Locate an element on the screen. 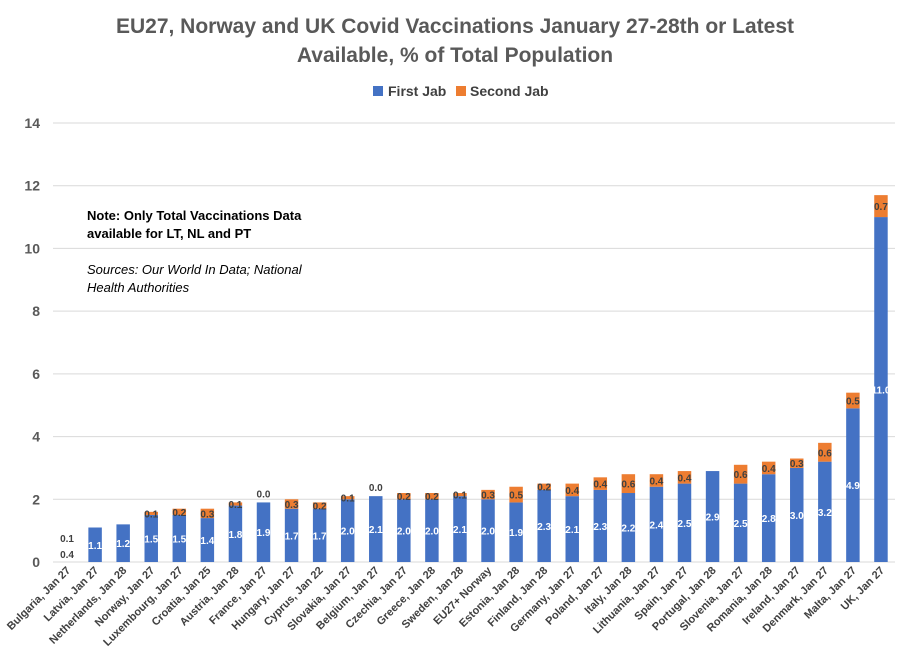 This screenshot has width=910, height=666. data-label-first-jab: 1.9 is located at coordinates (264, 533).